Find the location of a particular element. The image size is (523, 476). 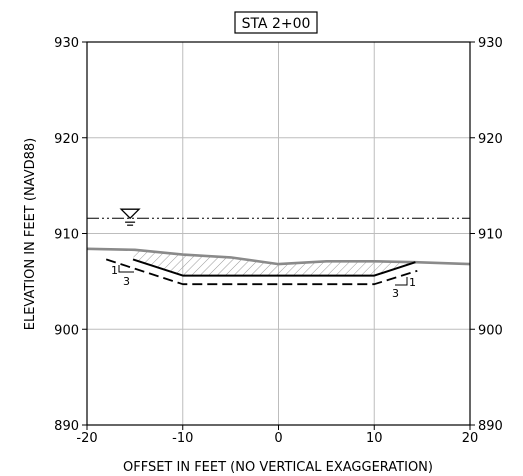

y-tick-label-right: 920 is located at coordinates (490, 139).